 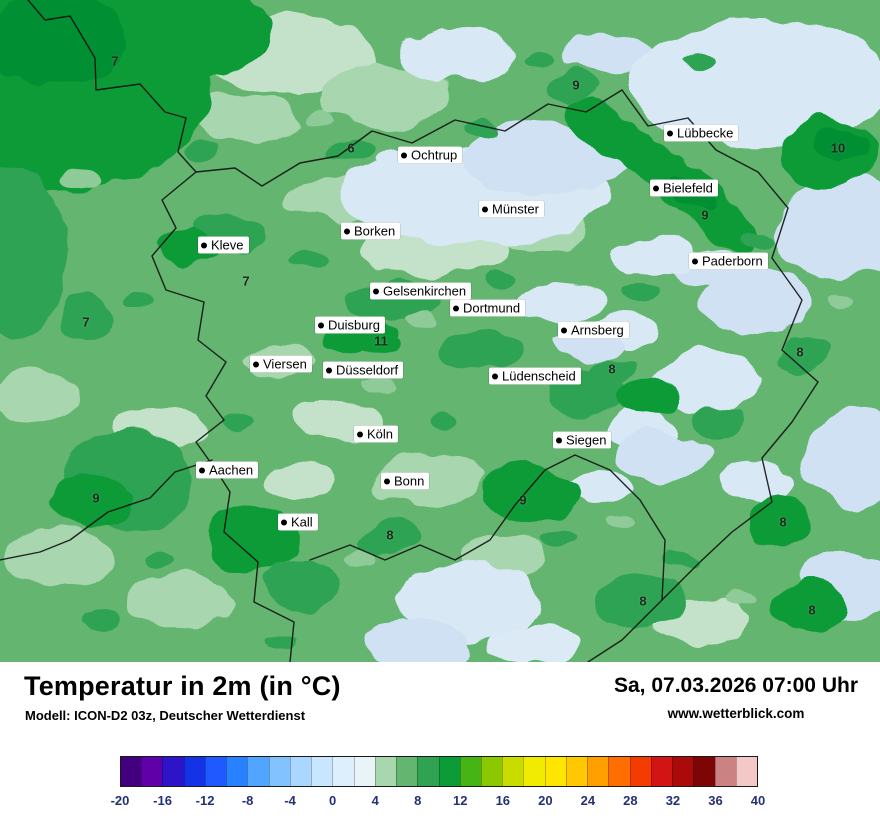 What do you see at coordinates (302, 522) in the screenshot?
I see `city-name: Kall` at bounding box center [302, 522].